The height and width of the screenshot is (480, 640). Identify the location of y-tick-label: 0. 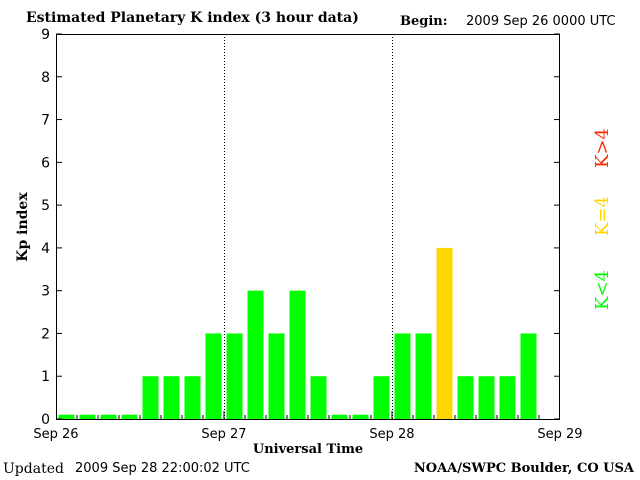
(45, 420).